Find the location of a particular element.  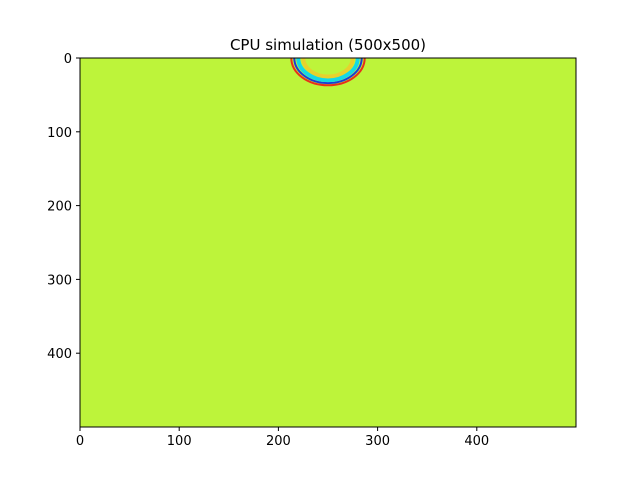

y-tick-label-100: 100 is located at coordinates (59, 133).